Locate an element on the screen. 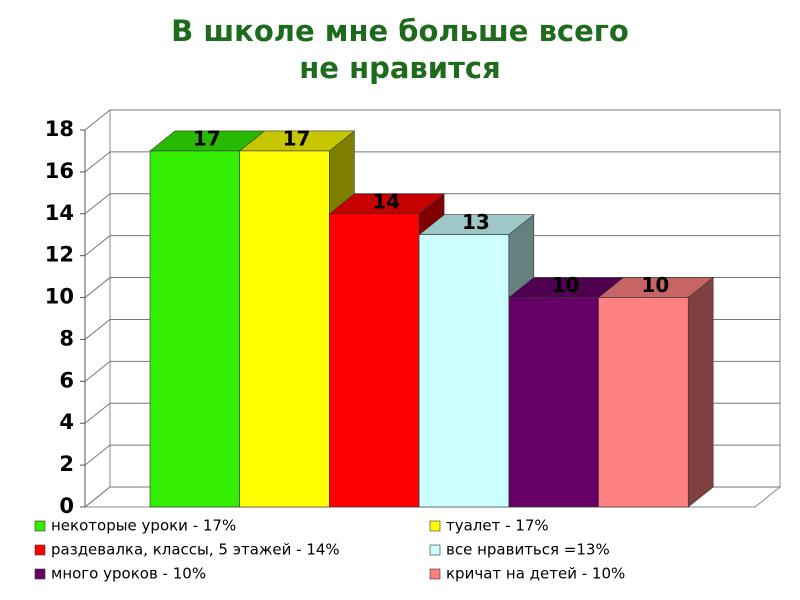 The image size is (800, 600). y-tick-label: 8 is located at coordinates (66, 338).